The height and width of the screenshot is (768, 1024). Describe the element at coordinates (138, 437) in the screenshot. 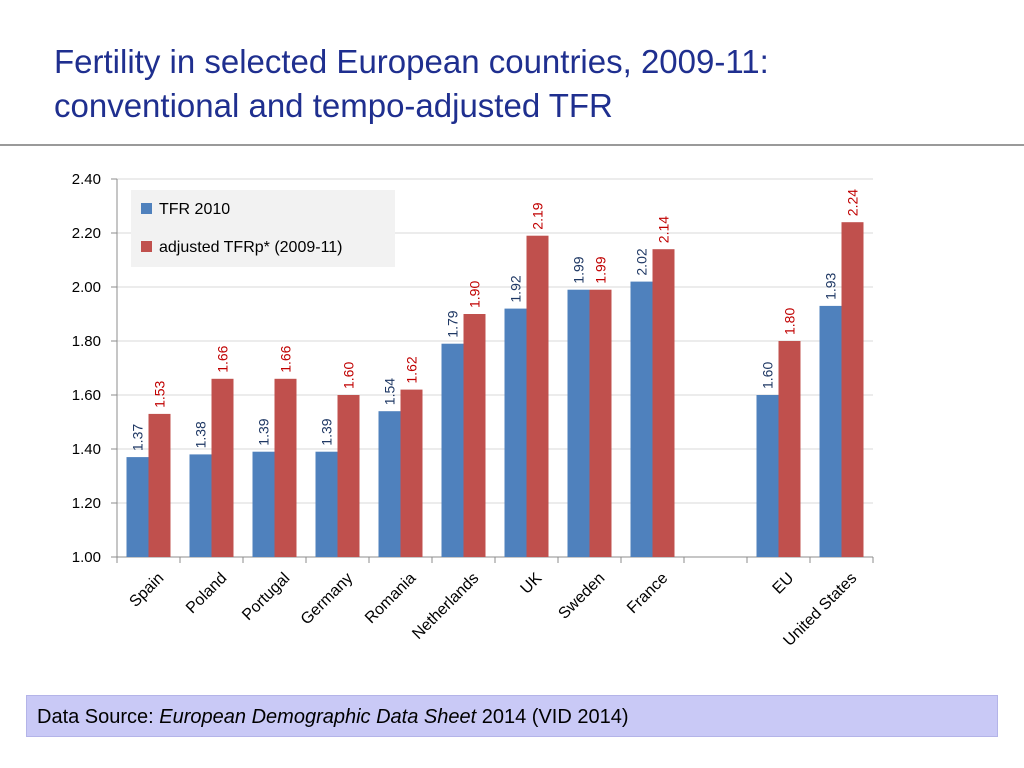

I see `data-label-tfr-2010: 1.37` at that location.